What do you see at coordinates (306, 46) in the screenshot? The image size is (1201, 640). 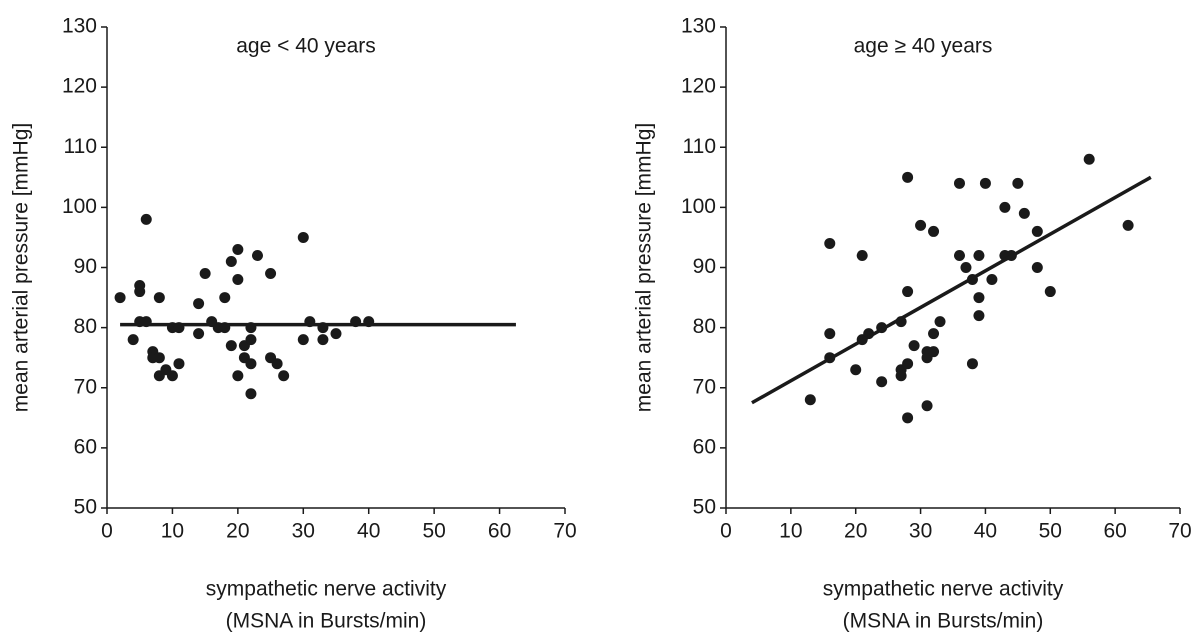 I see `chart-title: age < 40 years` at bounding box center [306, 46].